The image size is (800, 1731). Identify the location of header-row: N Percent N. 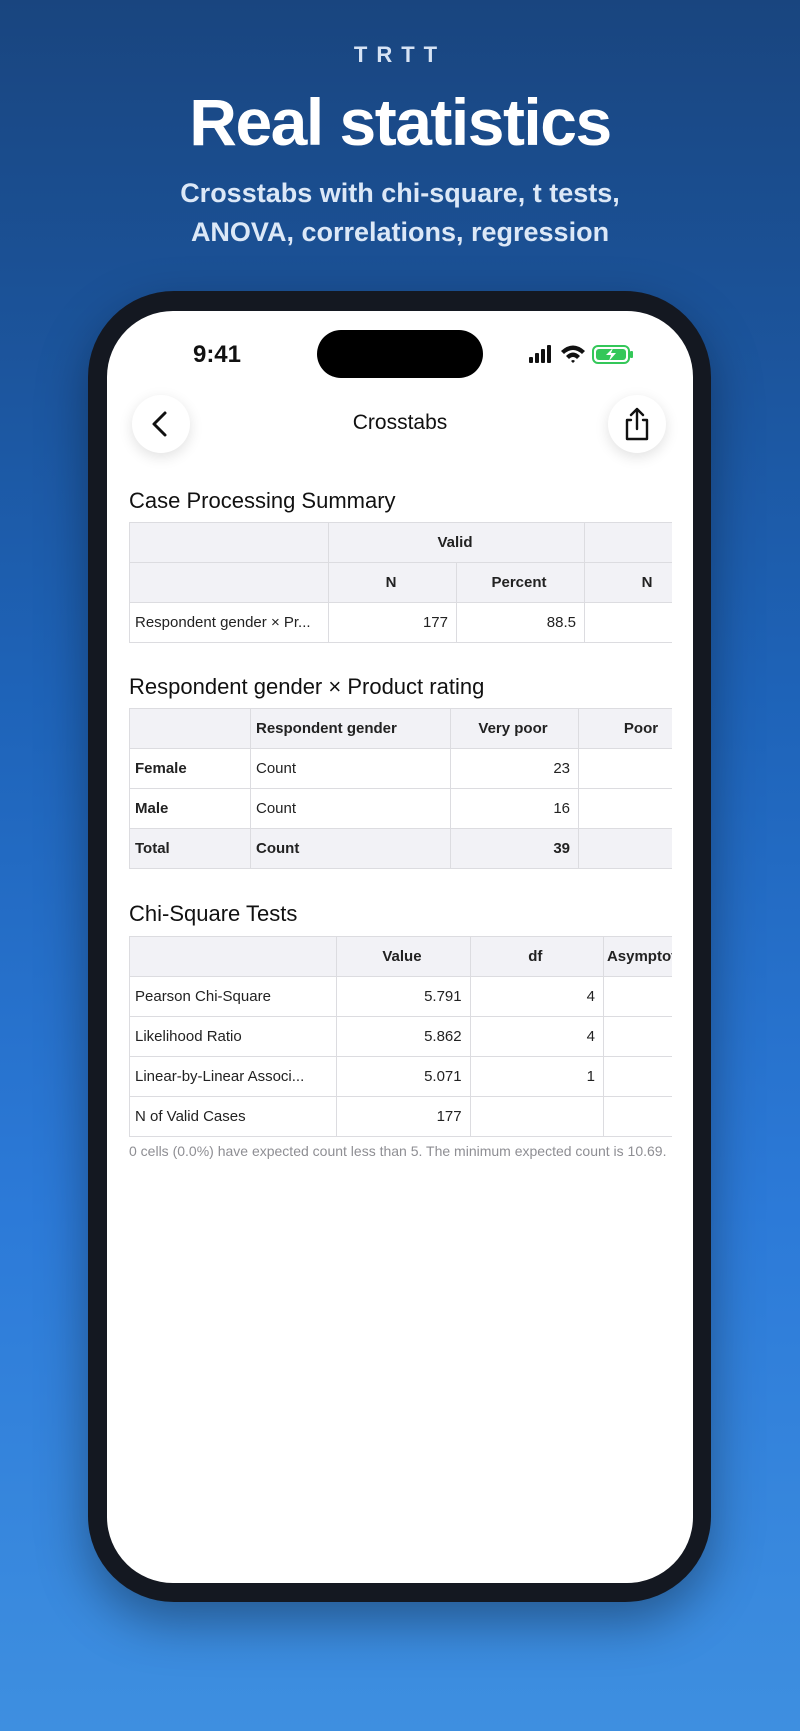
(400, 582).